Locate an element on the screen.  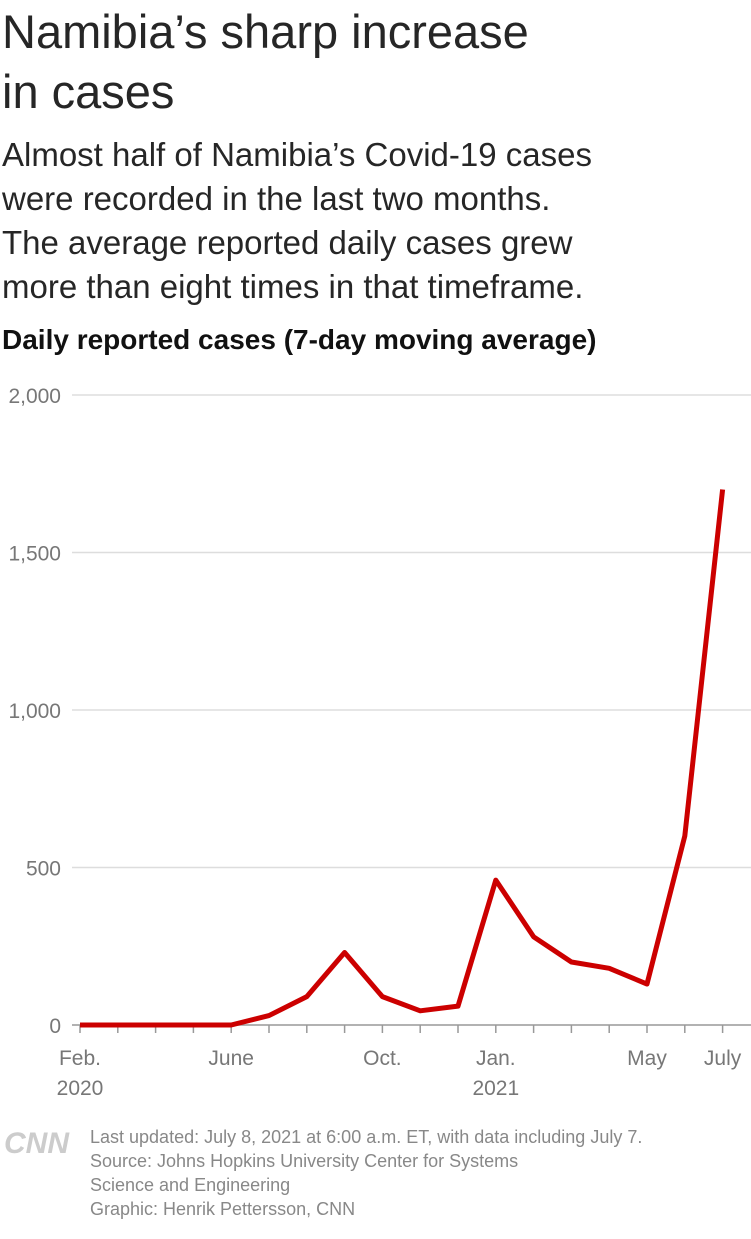
subtitle-line: more than eight times in that timeframe. is located at coordinates (292, 286).